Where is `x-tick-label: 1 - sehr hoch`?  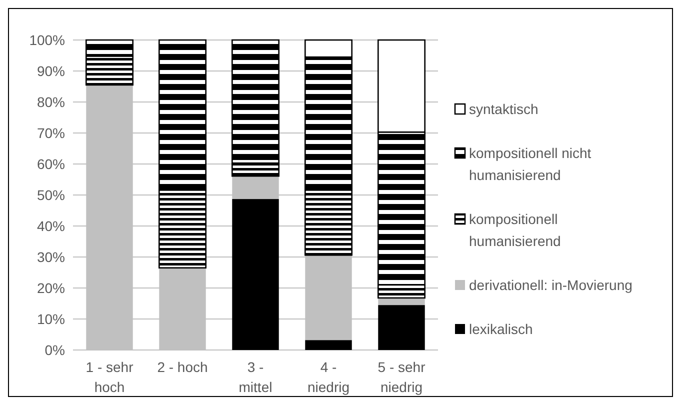
x-tick-label: 1 - sehr hoch is located at coordinates (110, 377).